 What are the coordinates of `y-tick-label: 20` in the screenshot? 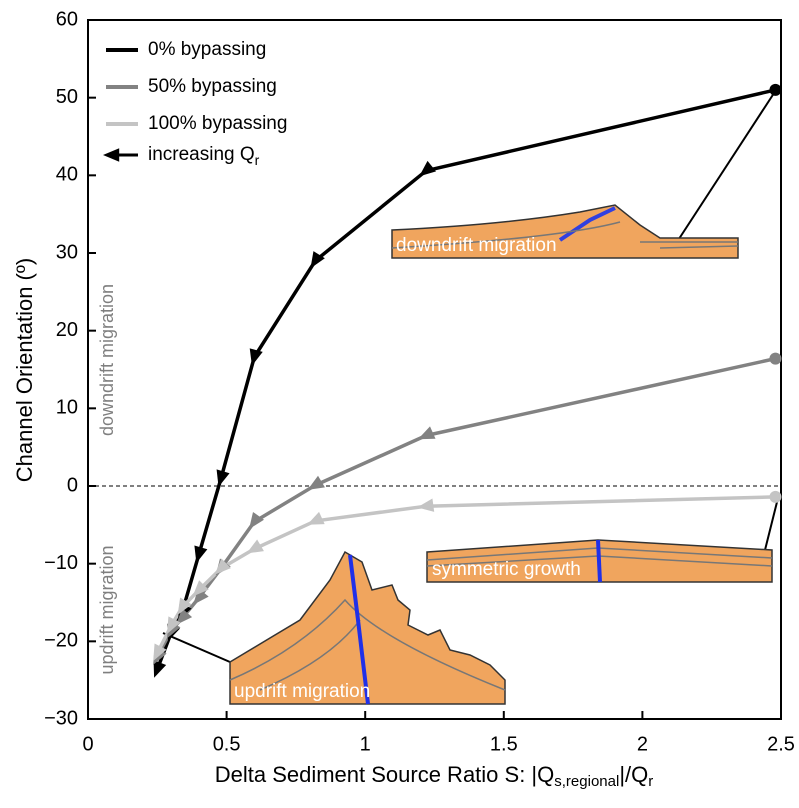 It's located at (67, 330).